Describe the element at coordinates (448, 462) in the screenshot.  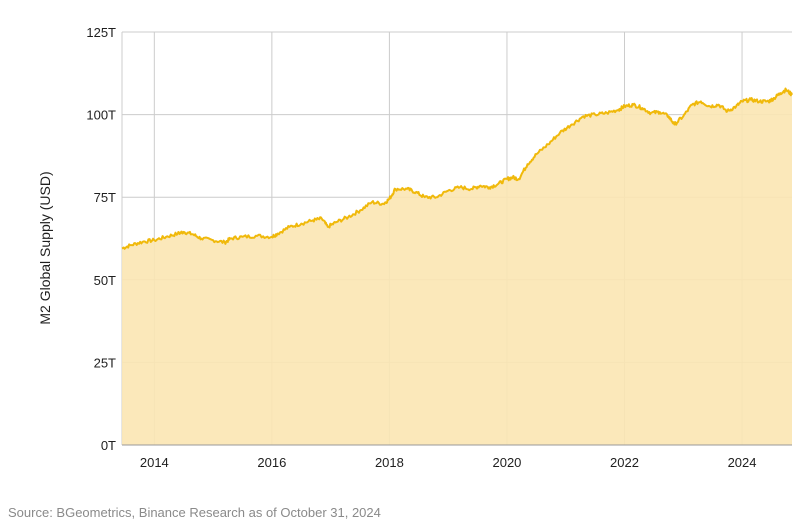
I see `x-axis-ticks: 2014 2016 2018 2020 2022 2024` at that location.